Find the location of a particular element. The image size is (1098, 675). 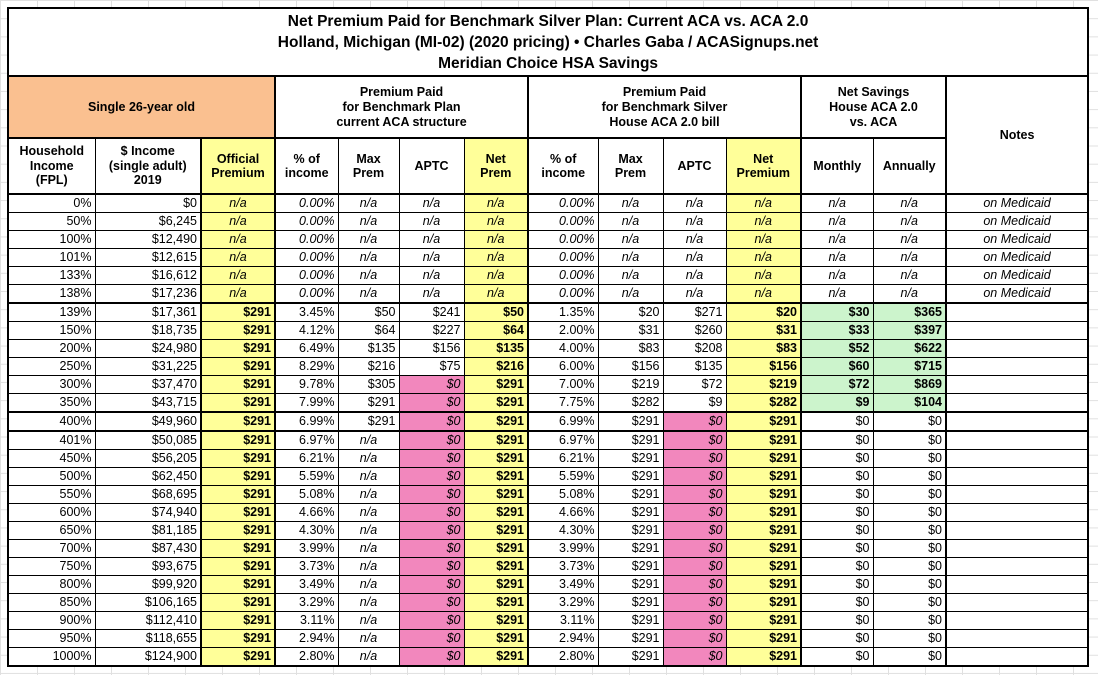

cell-income: $56,205 is located at coordinates (148, 458).